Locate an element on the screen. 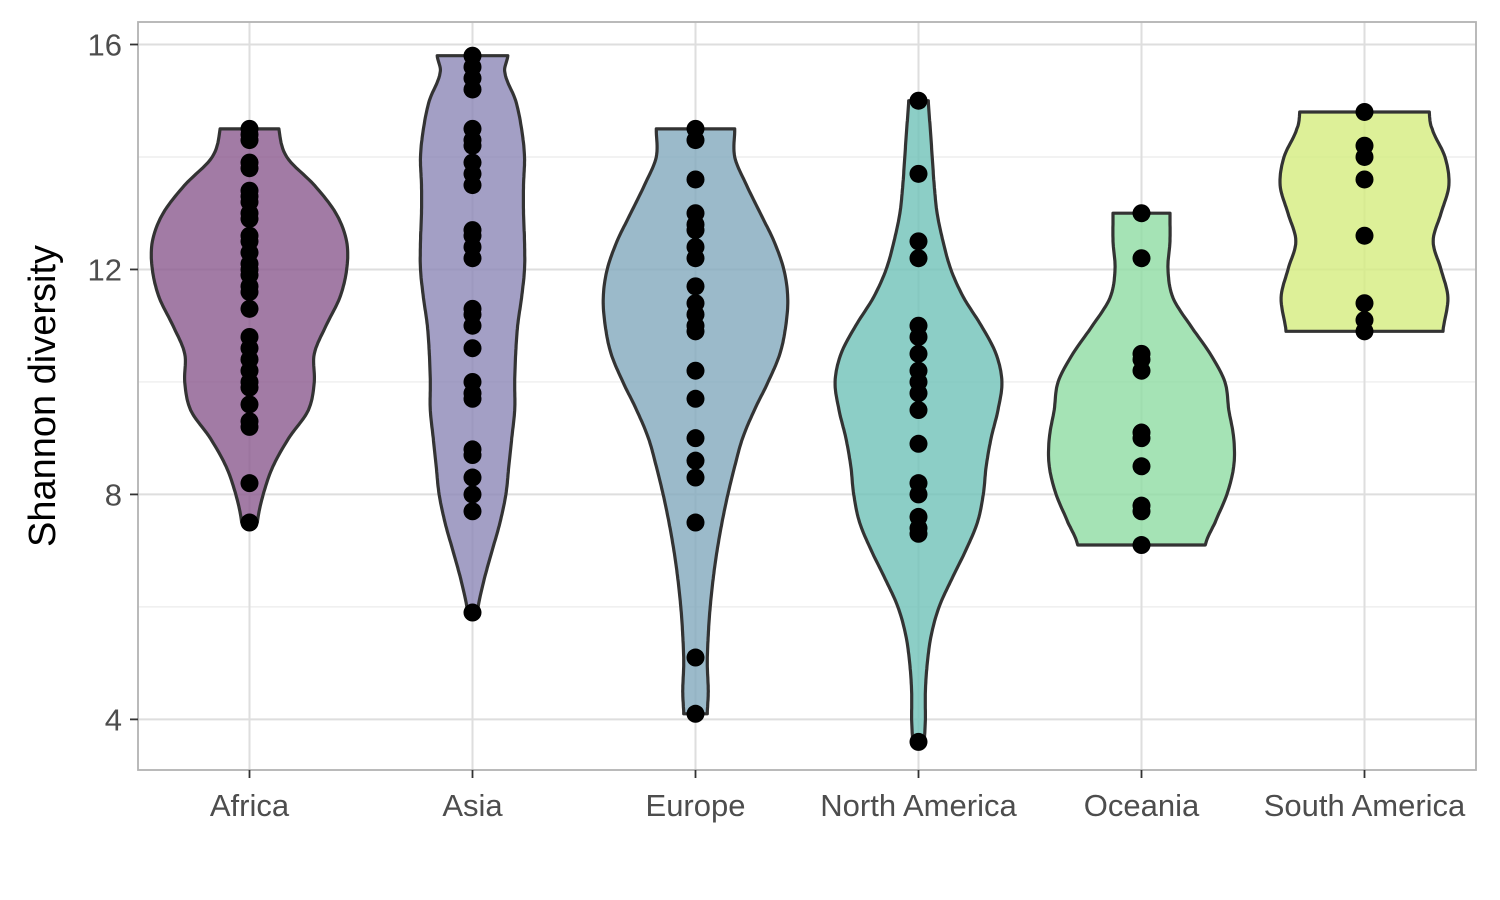 The image size is (1500, 900). violin-africa is located at coordinates (249, 326).